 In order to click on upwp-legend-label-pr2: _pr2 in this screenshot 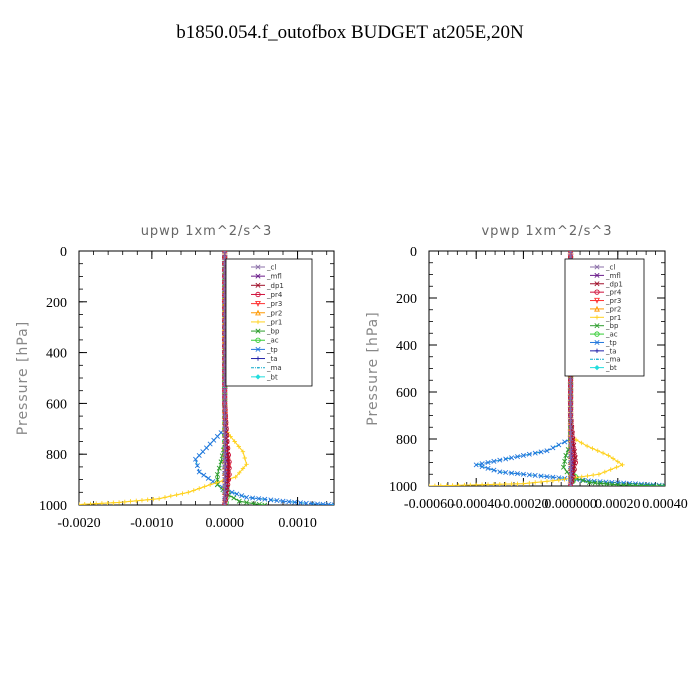, I will do `click(274, 313)`.